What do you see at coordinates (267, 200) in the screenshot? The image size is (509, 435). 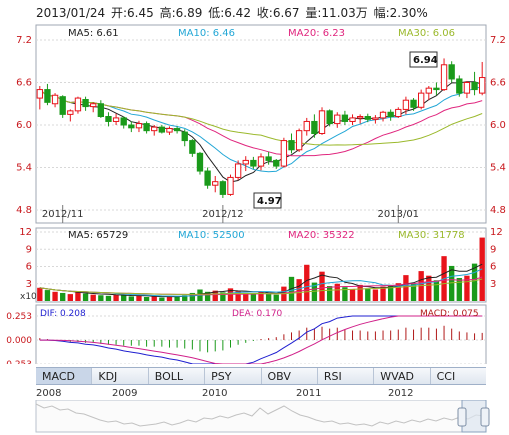 I see `low-callout: 4.97` at bounding box center [267, 200].